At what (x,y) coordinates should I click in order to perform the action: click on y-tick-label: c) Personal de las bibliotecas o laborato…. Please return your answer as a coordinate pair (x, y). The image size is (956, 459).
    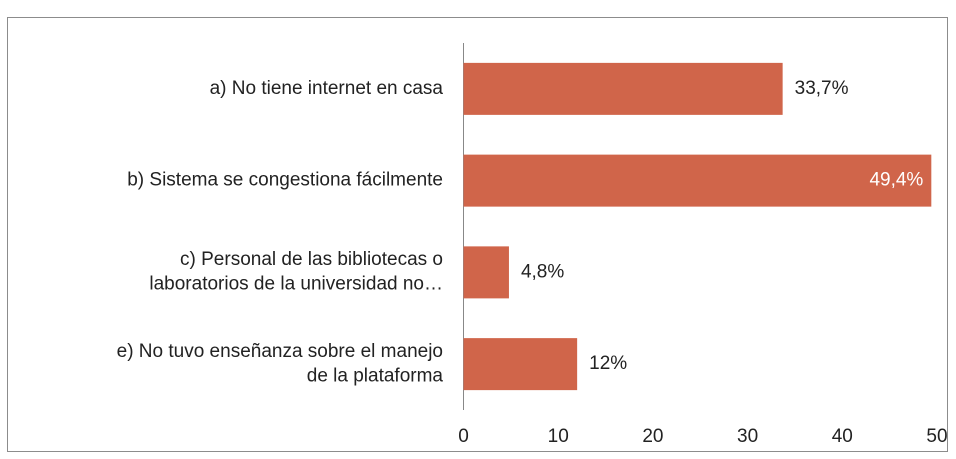
    Looking at the image, I should click on (296, 272).